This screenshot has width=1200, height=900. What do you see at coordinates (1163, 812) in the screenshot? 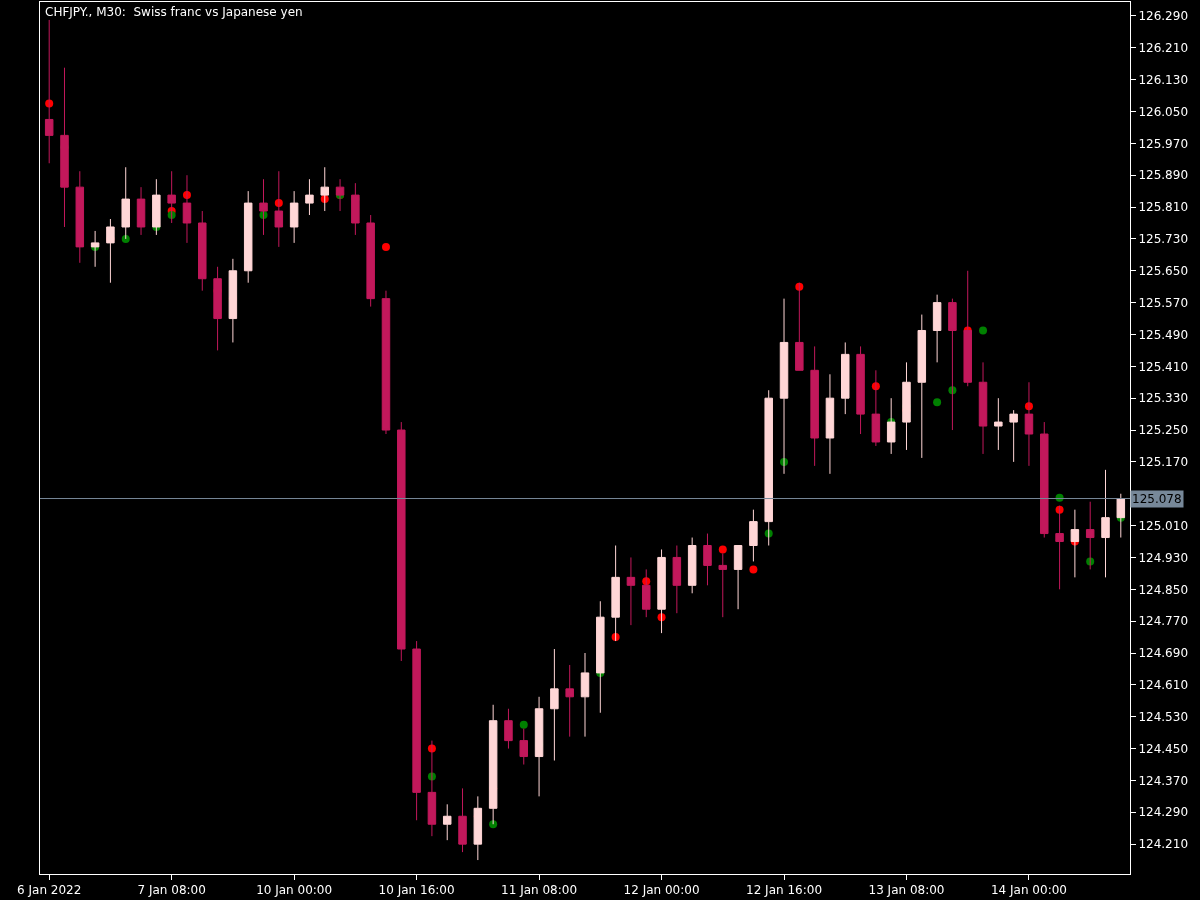
I see `y-tick-label: 124.290` at bounding box center [1163, 812].